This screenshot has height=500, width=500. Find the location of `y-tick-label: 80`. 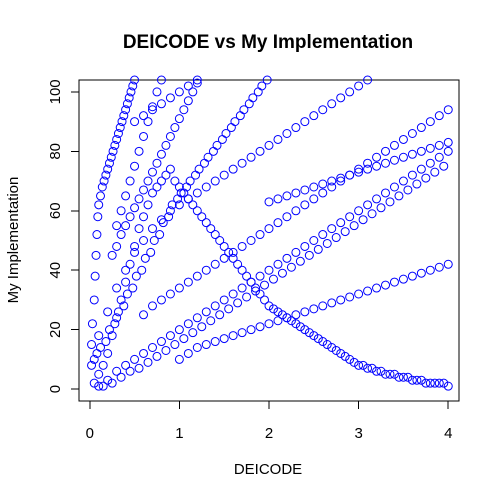

y-tick-label: 80 is located at coordinates (55, 151).